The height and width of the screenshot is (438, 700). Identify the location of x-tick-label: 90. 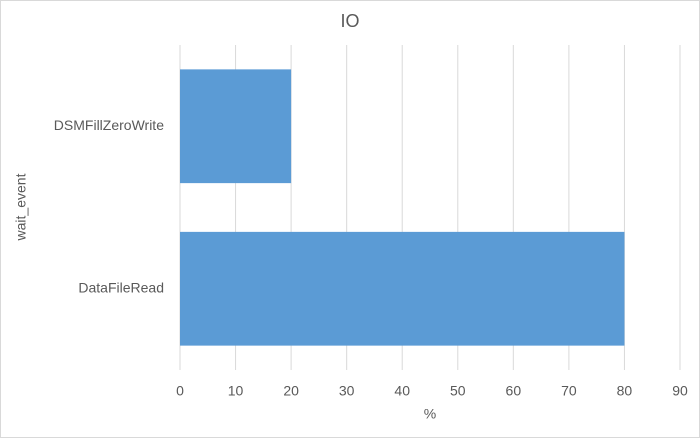
(680, 391).